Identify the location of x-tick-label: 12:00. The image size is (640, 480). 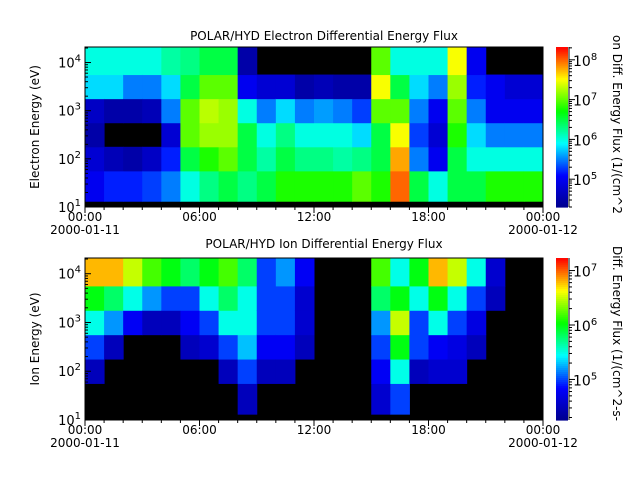
(314, 217).